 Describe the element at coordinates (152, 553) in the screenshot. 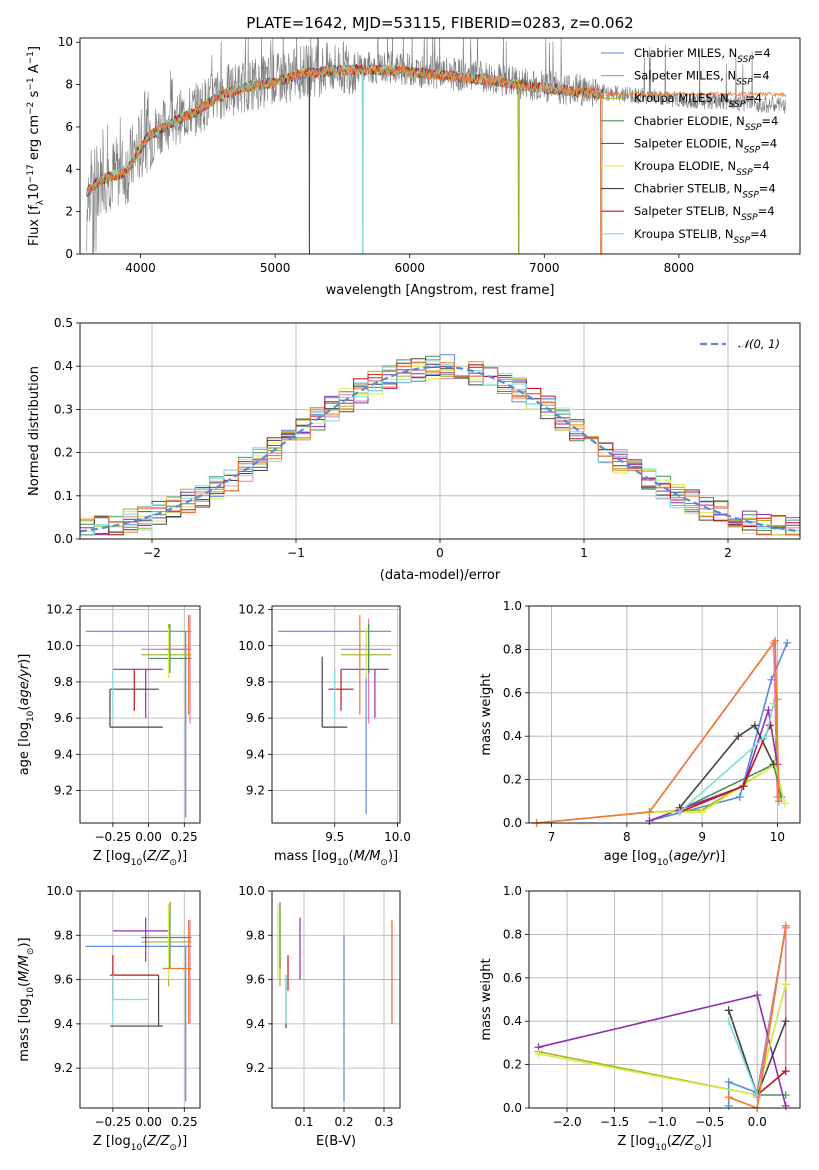

I see `x-tick-label: −2` at that location.